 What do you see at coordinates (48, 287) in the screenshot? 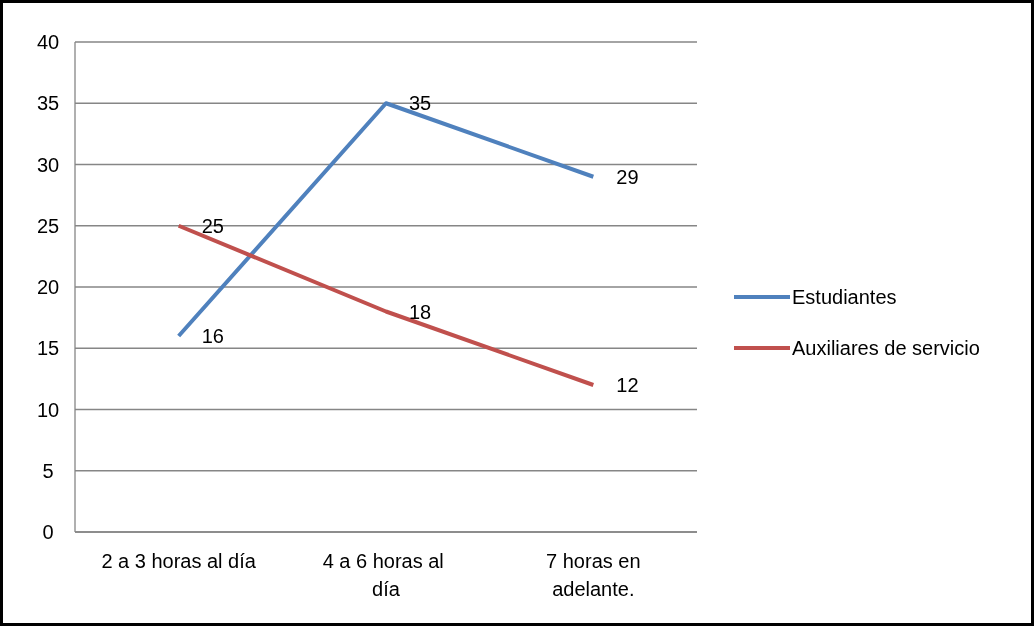
I see `y-tick-label: 20` at bounding box center [48, 287].